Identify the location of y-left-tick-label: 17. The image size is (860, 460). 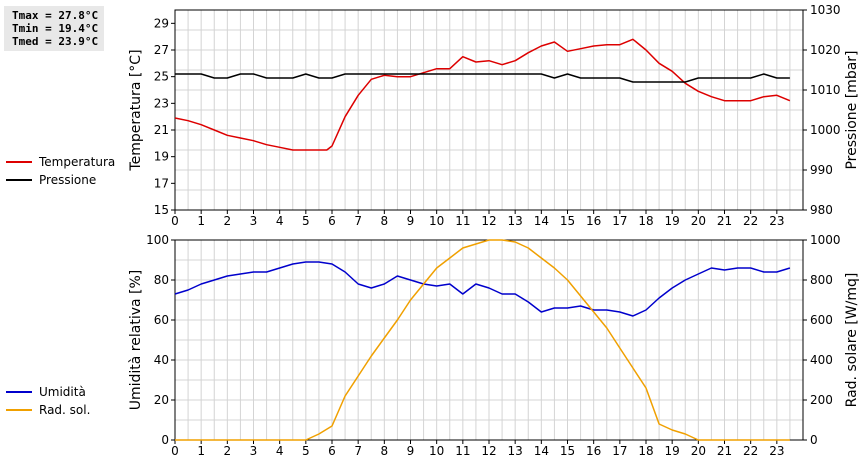
(161, 183).